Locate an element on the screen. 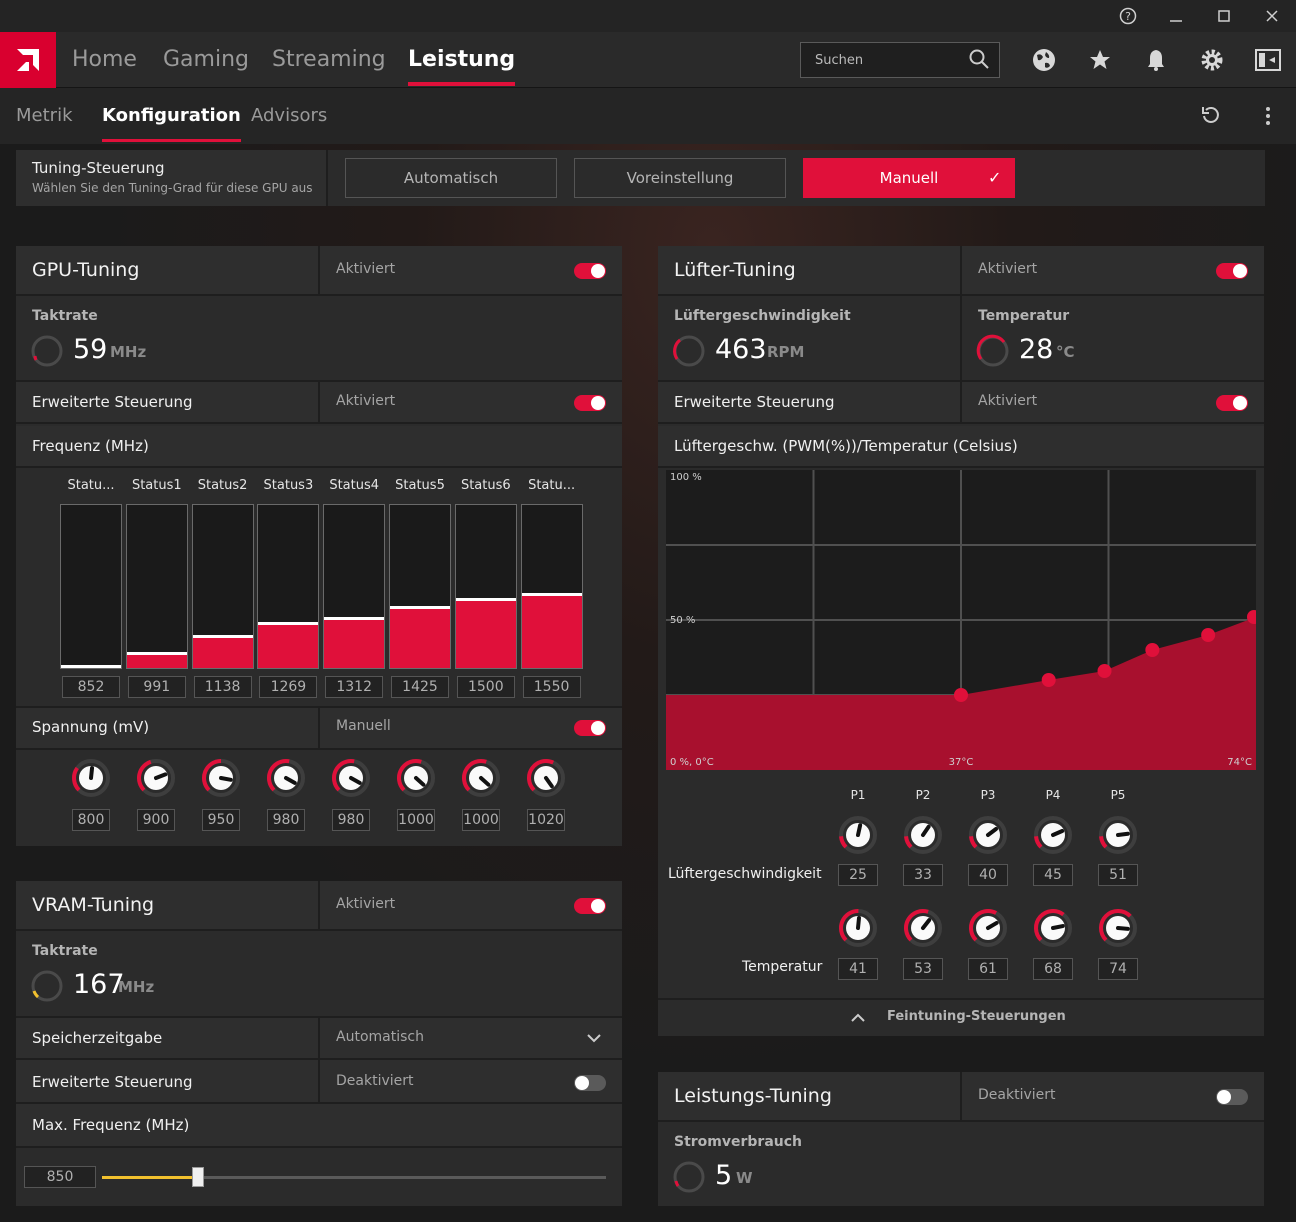 This screenshot has width=1296, height=1222. search-icon is located at coordinates (980, 60).